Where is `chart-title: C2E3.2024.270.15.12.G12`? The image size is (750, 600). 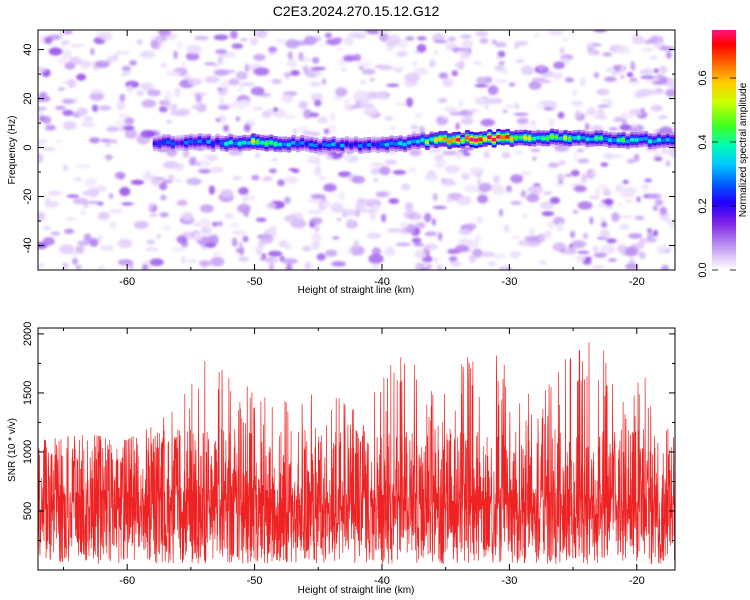 chart-title: C2E3.2024.270.15.12.G12 is located at coordinates (356, 11).